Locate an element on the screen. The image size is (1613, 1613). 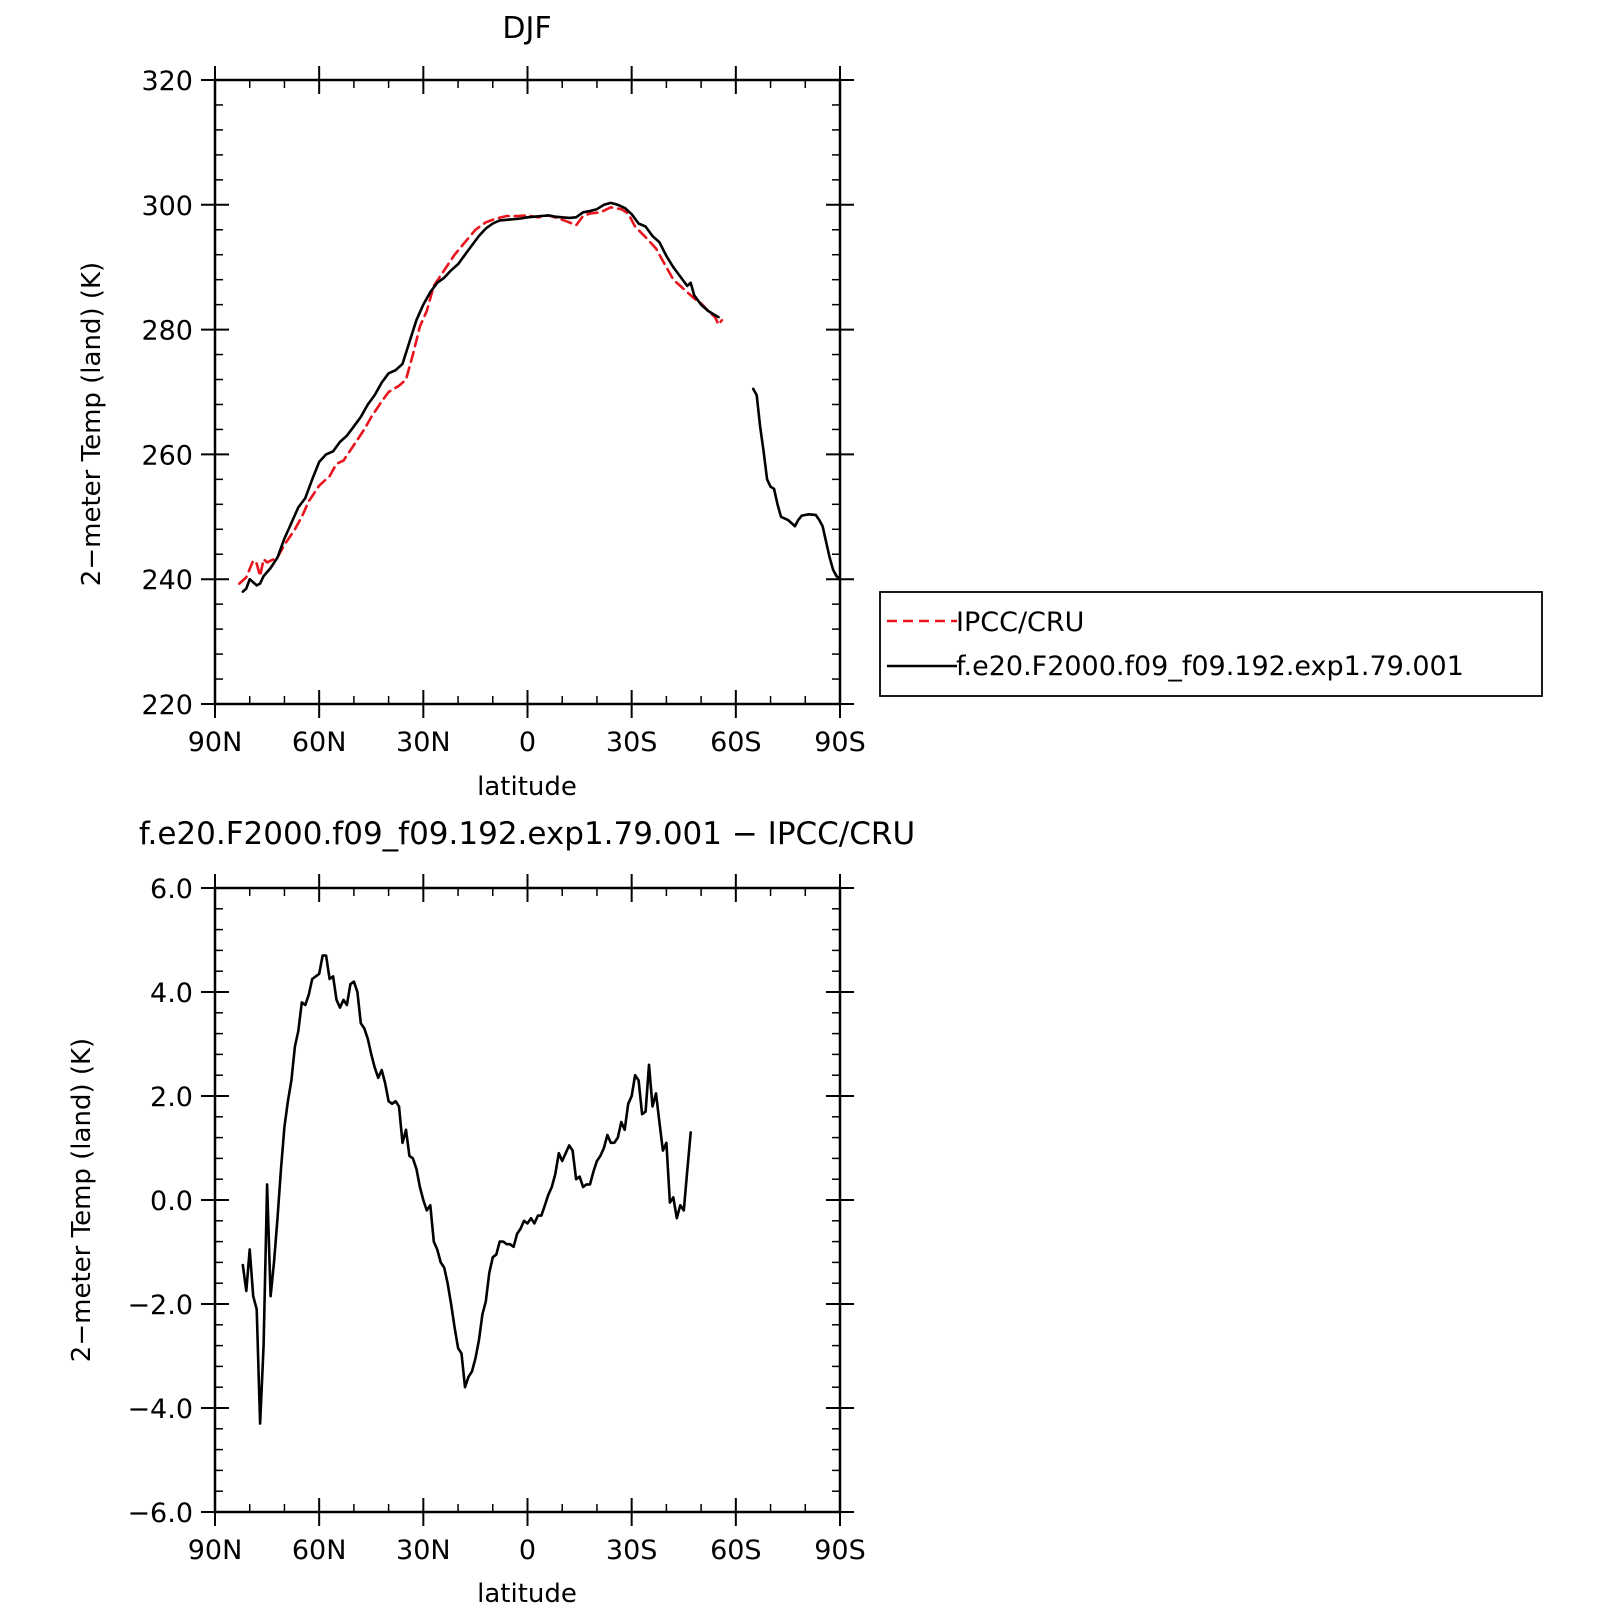
top-y-axis-label: 2−meter Temp (land) (K) is located at coordinates (92, 424).